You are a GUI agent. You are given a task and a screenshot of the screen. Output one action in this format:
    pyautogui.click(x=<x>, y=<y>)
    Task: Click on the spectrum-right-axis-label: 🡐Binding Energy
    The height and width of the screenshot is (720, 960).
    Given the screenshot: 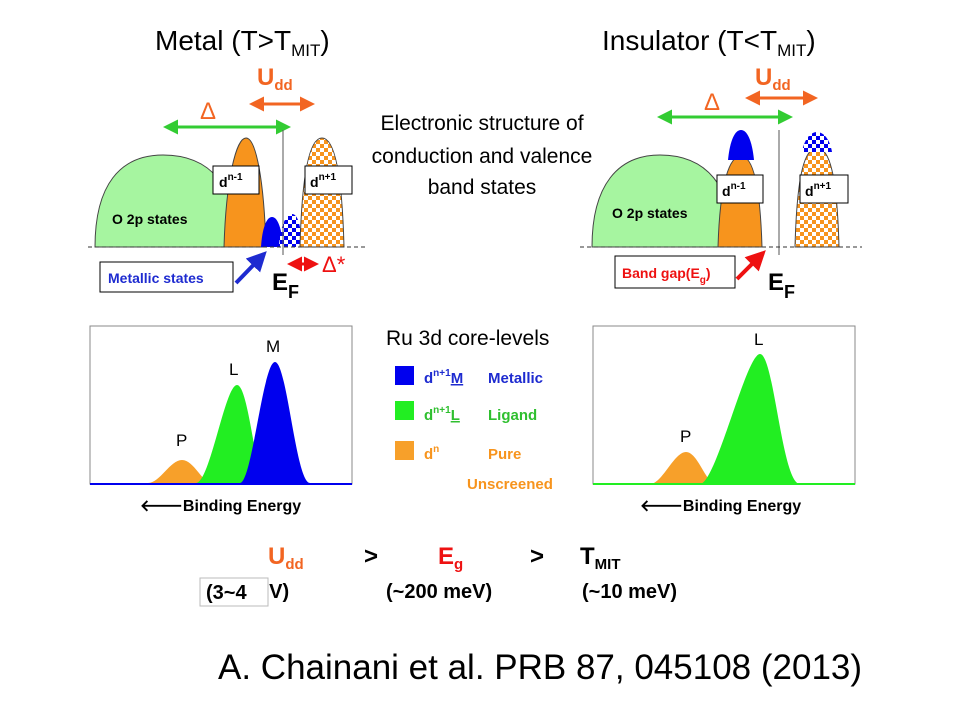 What is the action you would take?
    pyautogui.click(x=720, y=506)
    